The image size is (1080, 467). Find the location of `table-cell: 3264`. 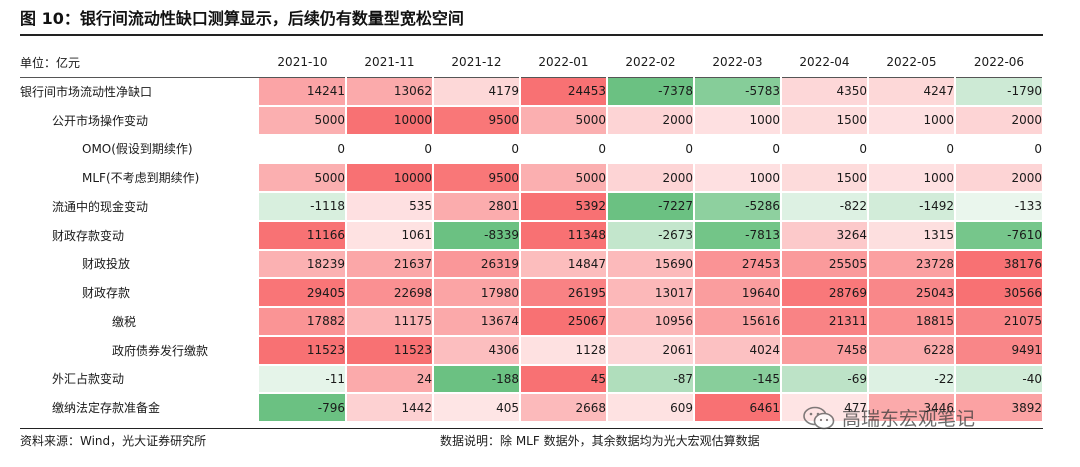

table-cell: 3264 is located at coordinates (825, 235).